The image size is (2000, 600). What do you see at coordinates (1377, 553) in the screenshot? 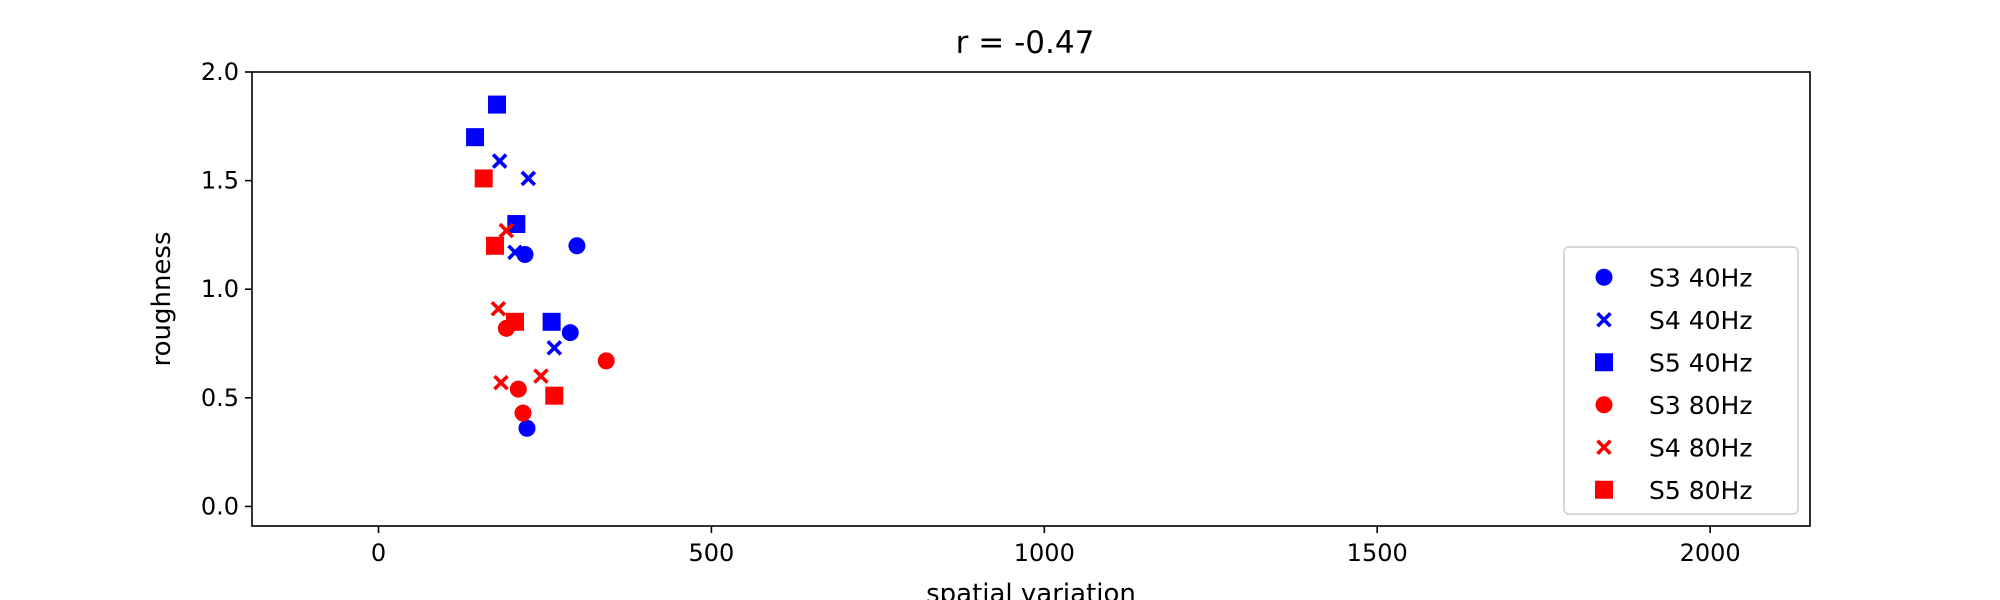
I see `x-tick-label: 1500` at bounding box center [1377, 553].